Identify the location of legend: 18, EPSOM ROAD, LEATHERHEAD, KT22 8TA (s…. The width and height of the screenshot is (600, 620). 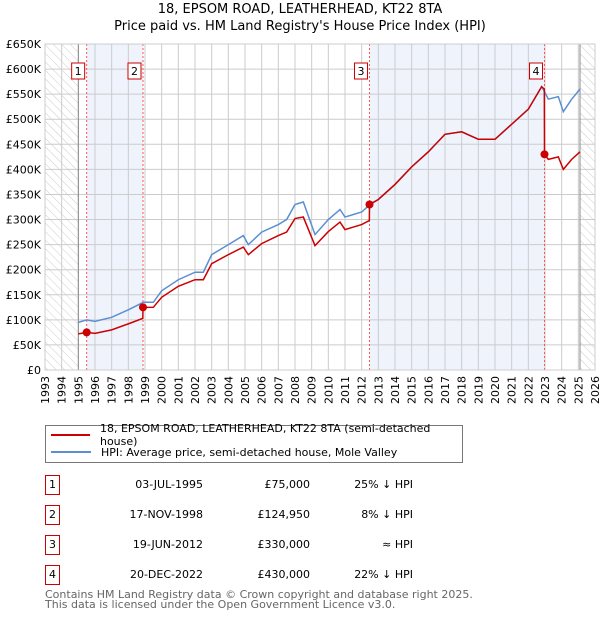
(254, 442).